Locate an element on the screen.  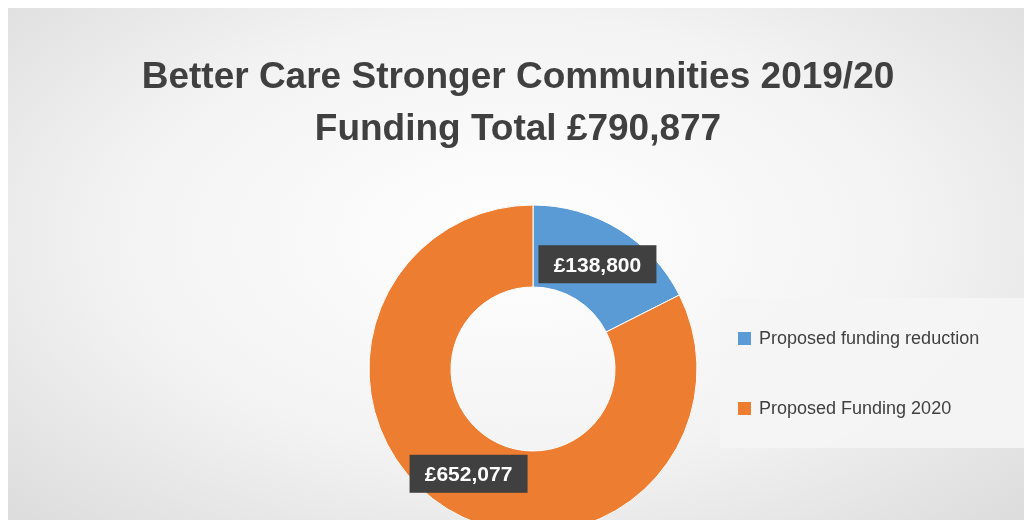
chart-title: Better Care Stronger Communities 2019/20 Funding Total £790,877 is located at coordinates (518, 102).